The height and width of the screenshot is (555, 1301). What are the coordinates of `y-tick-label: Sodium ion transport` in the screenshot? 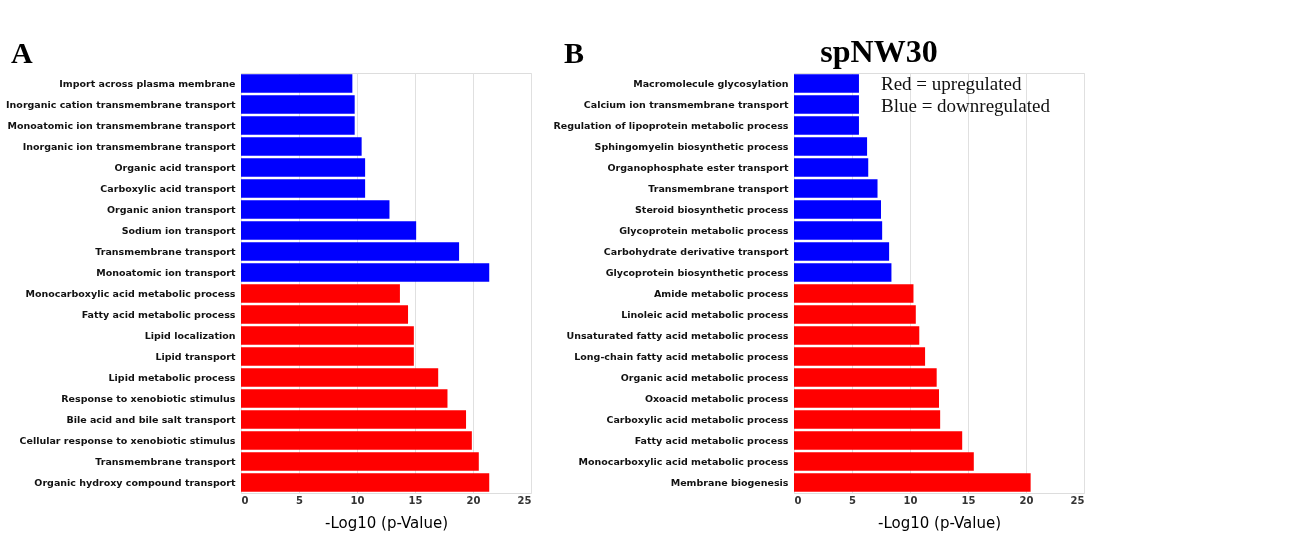 It's located at (178, 230).